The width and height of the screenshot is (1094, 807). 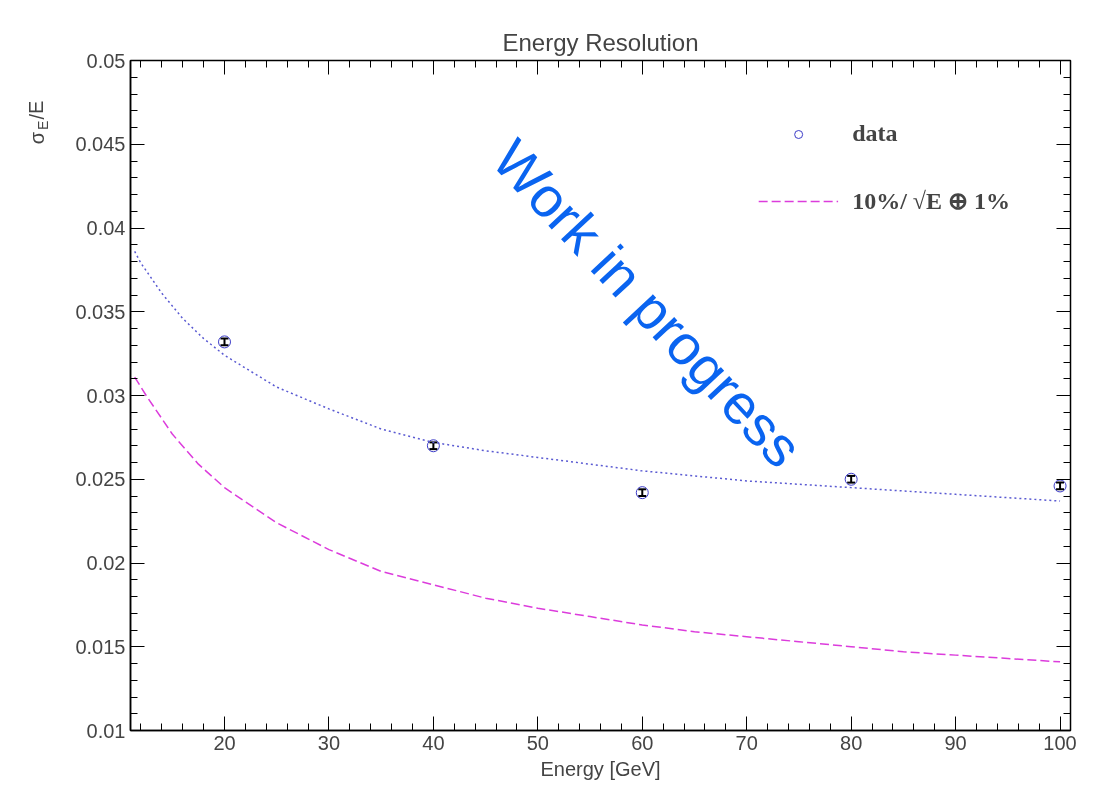 I want to click on x-tick-label: 40, so click(x=433, y=742).